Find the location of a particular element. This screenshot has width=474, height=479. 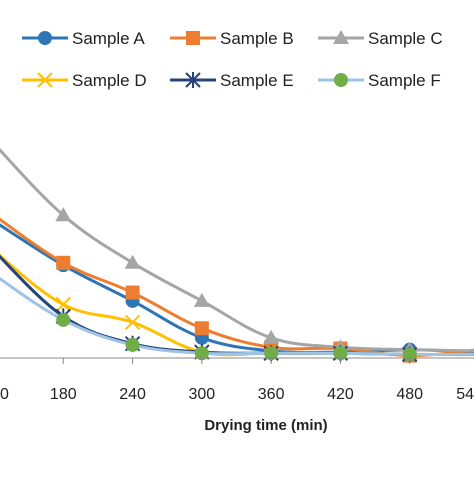

legend-marker-sample-b-shape is located at coordinates (193, 38).